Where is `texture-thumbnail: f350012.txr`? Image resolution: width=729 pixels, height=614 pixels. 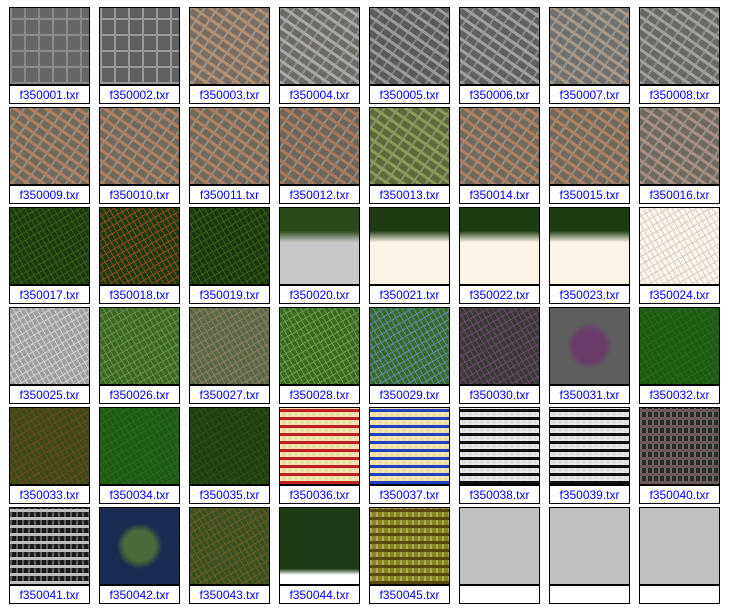 texture-thumbnail: f350012.txr is located at coordinates (319, 155).